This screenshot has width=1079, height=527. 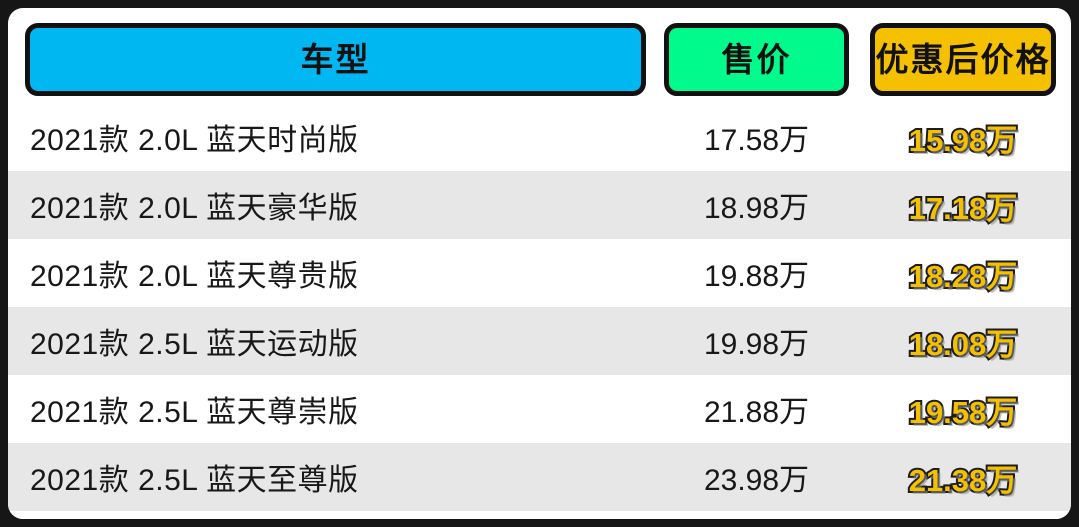 What do you see at coordinates (194, 276) in the screenshot?
I see `cell-model: 2021款 2.0L 蓝天尊贵版` at bounding box center [194, 276].